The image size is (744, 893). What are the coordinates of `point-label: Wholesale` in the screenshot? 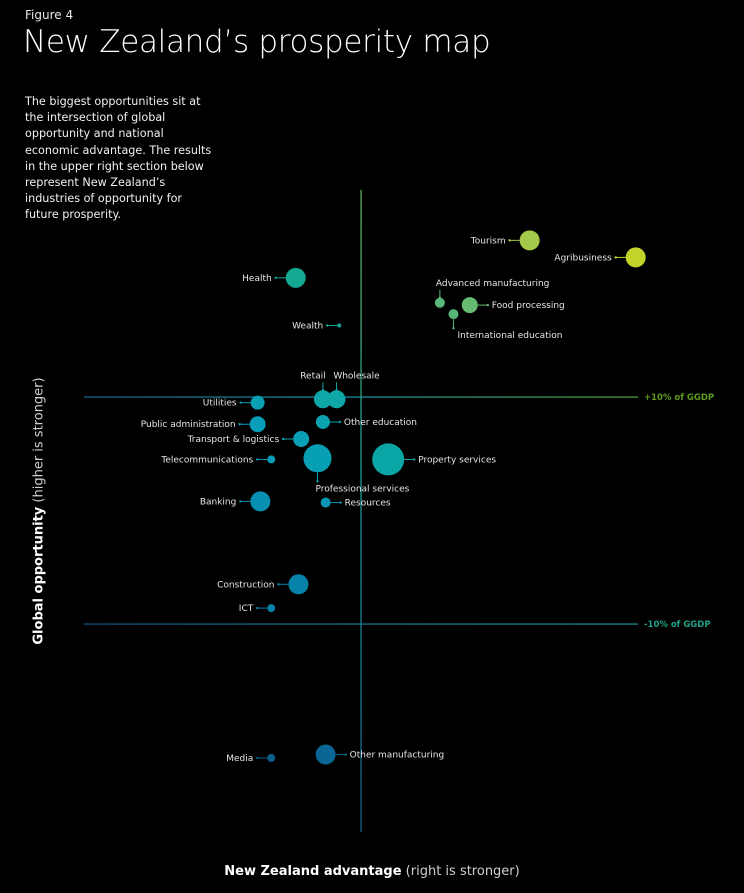 It's located at (356, 376).